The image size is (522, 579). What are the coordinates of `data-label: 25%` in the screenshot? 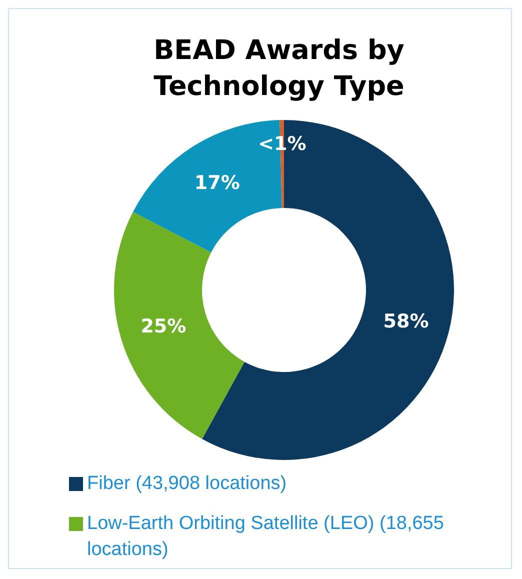 It's located at (163, 327).